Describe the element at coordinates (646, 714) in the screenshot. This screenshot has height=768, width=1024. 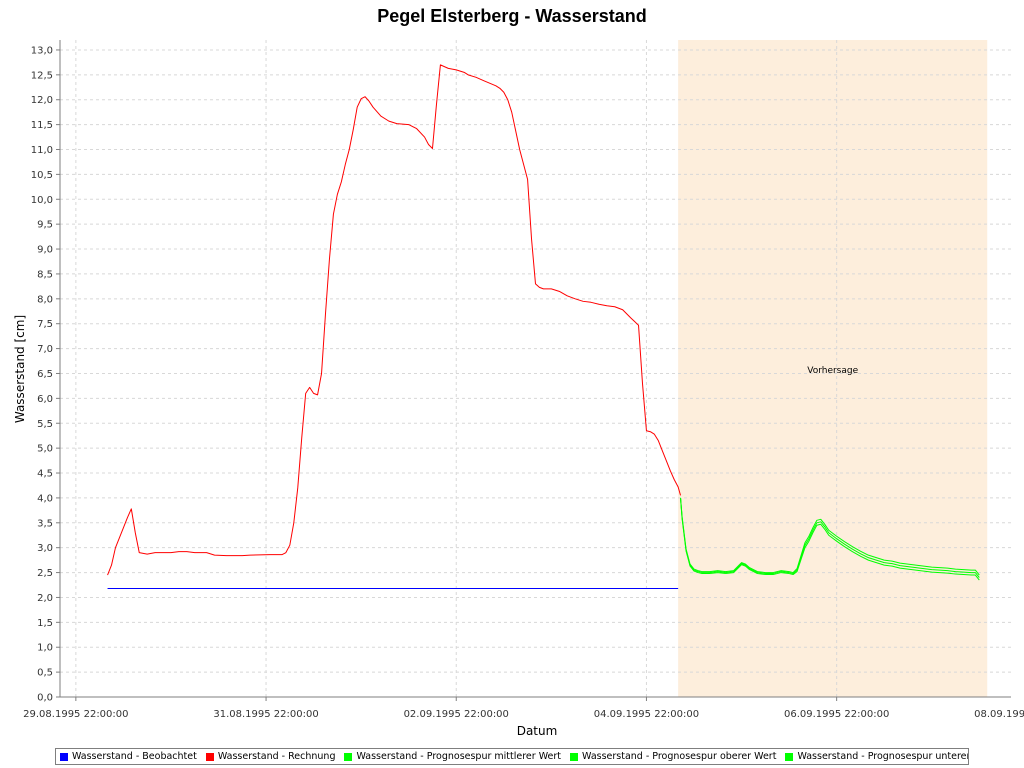
I see `x-tick-label: 04.09.1995 22:00:00` at that location.